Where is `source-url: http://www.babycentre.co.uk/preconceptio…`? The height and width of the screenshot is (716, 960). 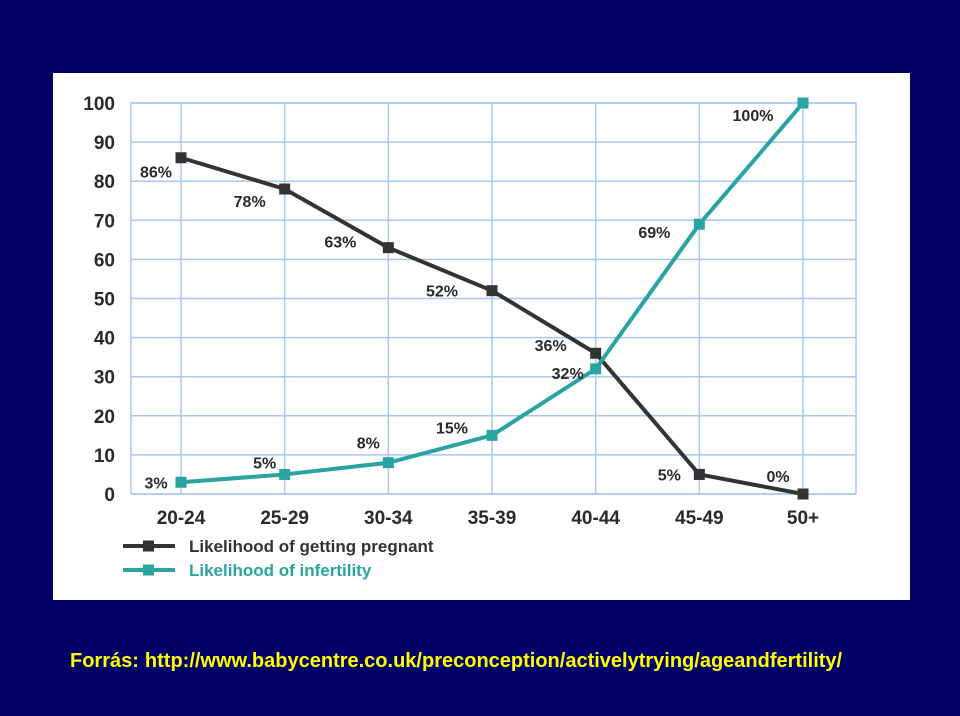
source-url: http://www.babycentre.co.uk/preconceptio… is located at coordinates (493, 661).